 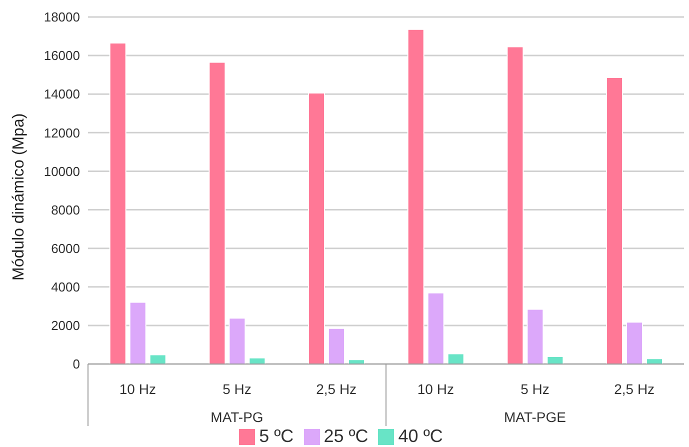 What do you see at coordinates (65, 287) in the screenshot?
I see `y-tick-label: 4000` at bounding box center [65, 287].